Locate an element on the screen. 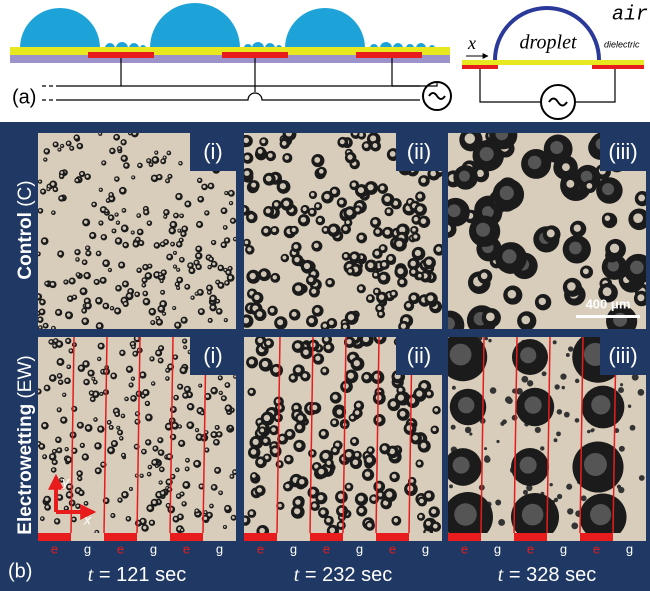 This screenshot has width=650, height=591. time-label: t = 232 sec is located at coordinates (343, 575).